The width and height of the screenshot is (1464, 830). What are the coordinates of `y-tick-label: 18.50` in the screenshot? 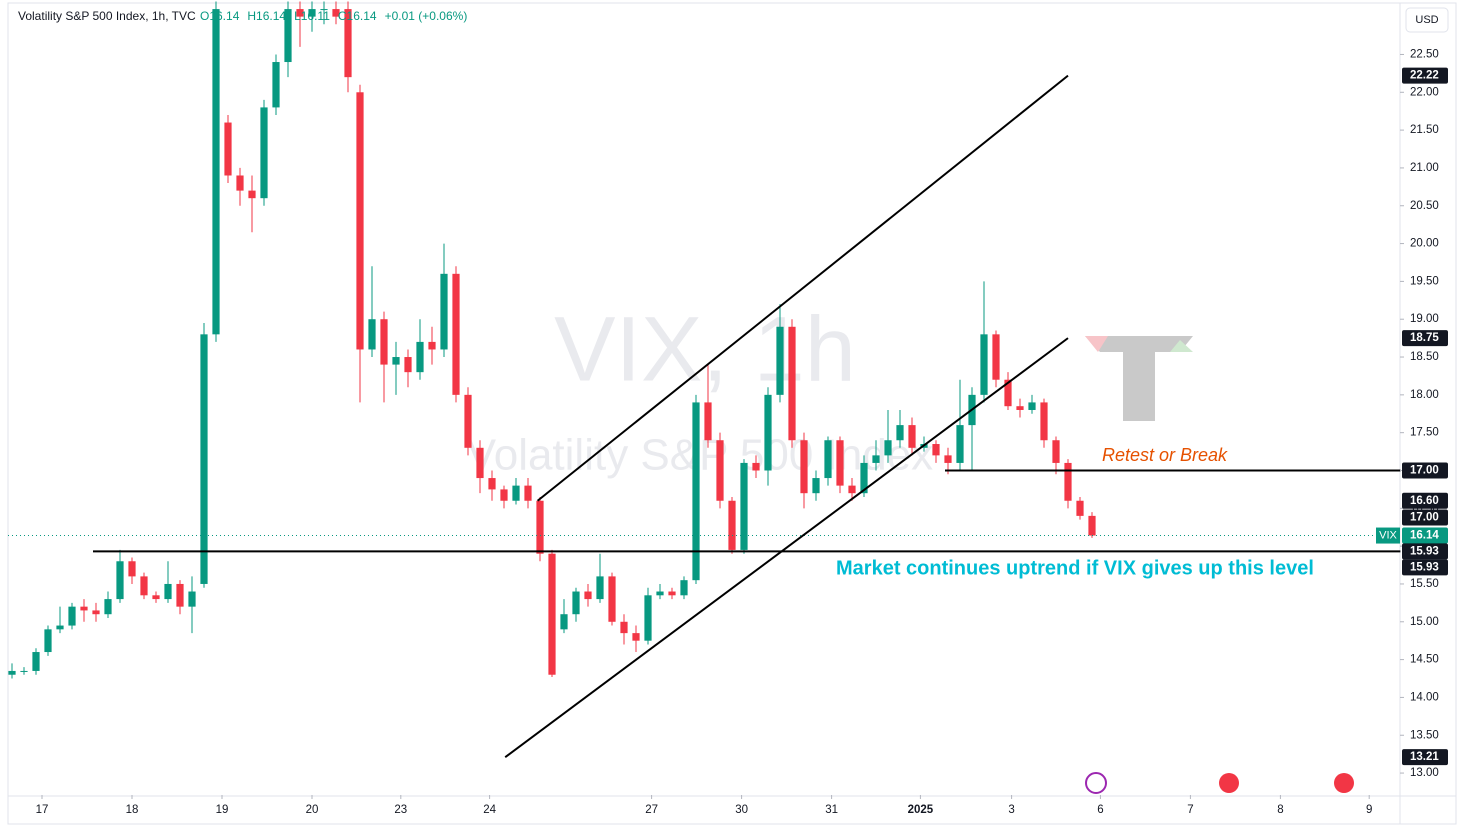 It's located at (1424, 357).